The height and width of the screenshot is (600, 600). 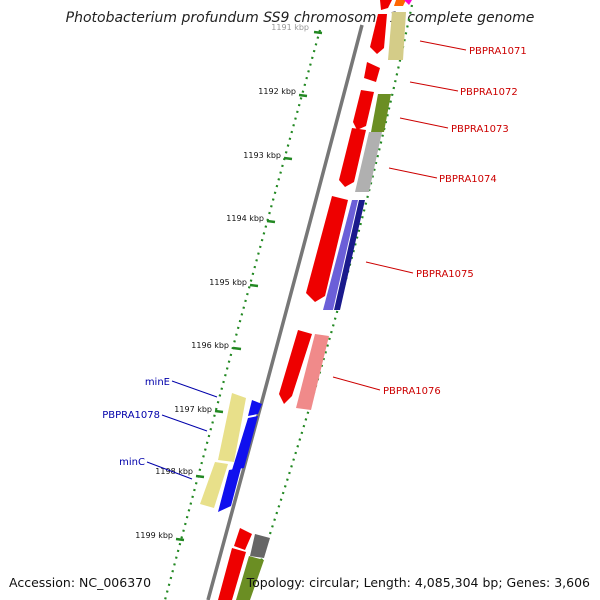 What do you see at coordinates (193, 409) in the screenshot?
I see `ruler-tick-label: 1197 kbp` at bounding box center [193, 409].